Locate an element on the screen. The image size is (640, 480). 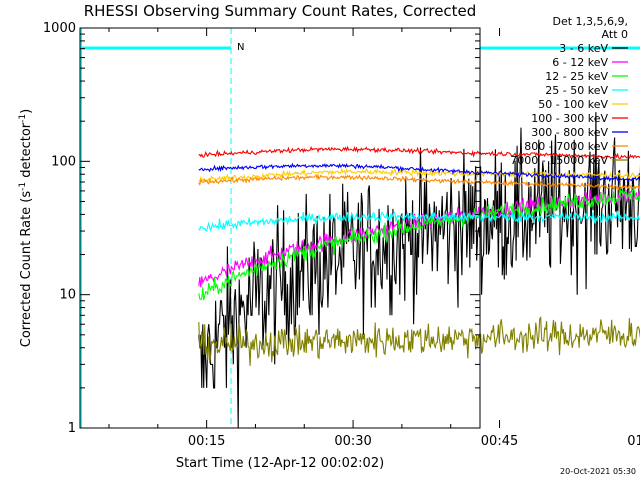
flag-label-n: N is located at coordinates (240, 47).